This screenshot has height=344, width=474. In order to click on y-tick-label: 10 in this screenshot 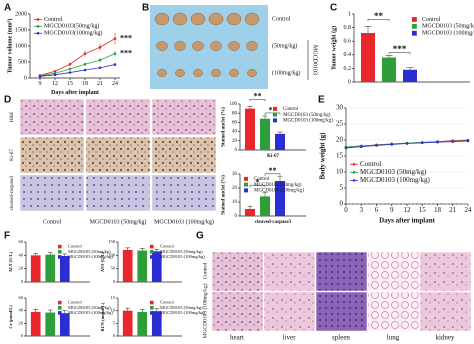, I will do `click(235, 202)`.